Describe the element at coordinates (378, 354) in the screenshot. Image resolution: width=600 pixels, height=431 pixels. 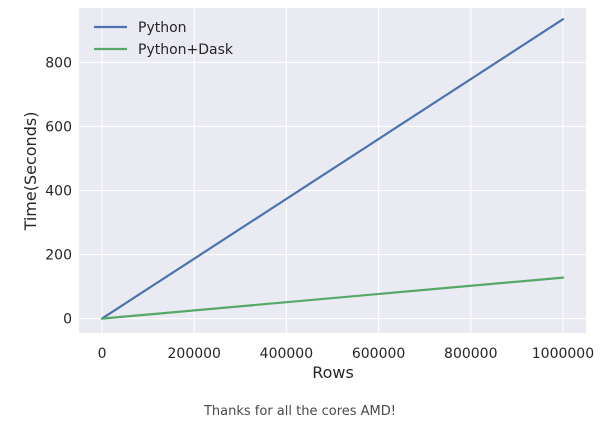
I see `x-tick-label: 600000` at that location.